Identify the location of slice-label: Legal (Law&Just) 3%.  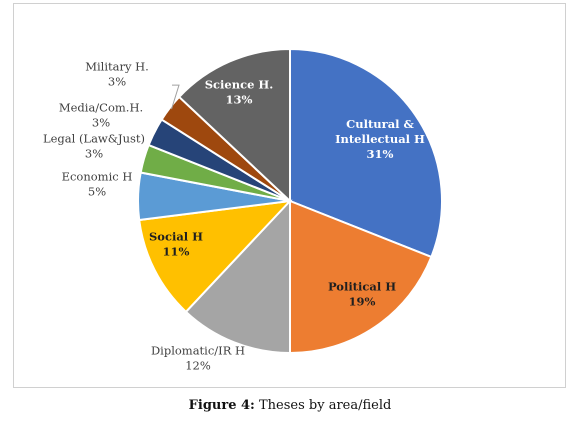
(94, 146).